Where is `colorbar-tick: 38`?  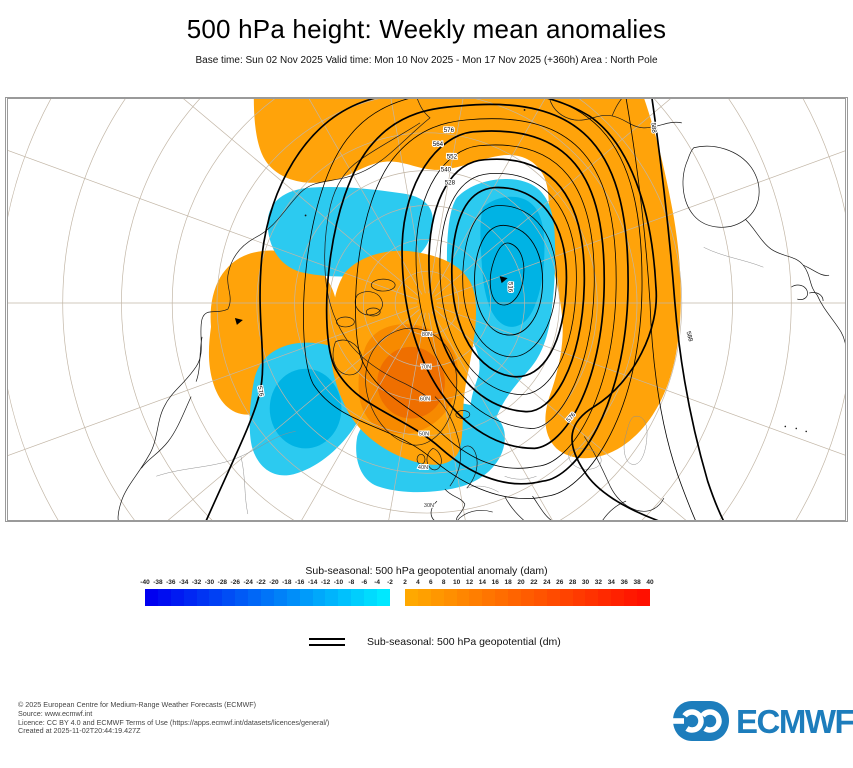
colorbar-tick: 38 is located at coordinates (637, 582).